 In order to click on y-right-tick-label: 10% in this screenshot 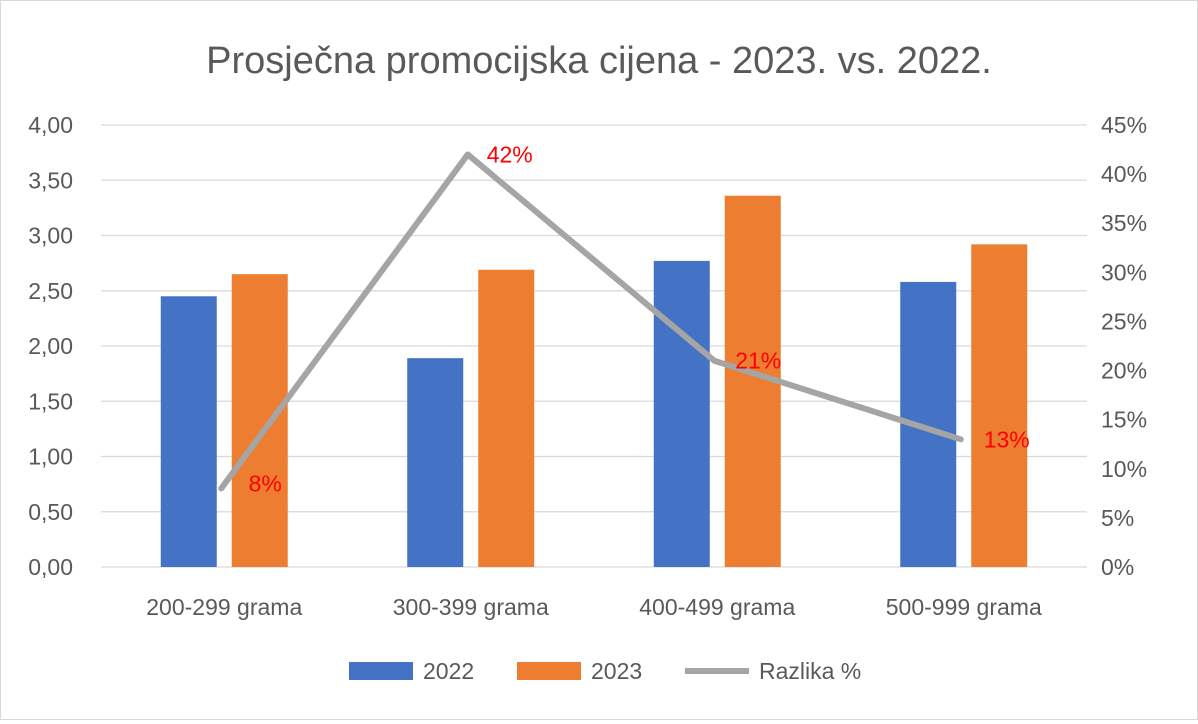, I will do `click(1124, 469)`.